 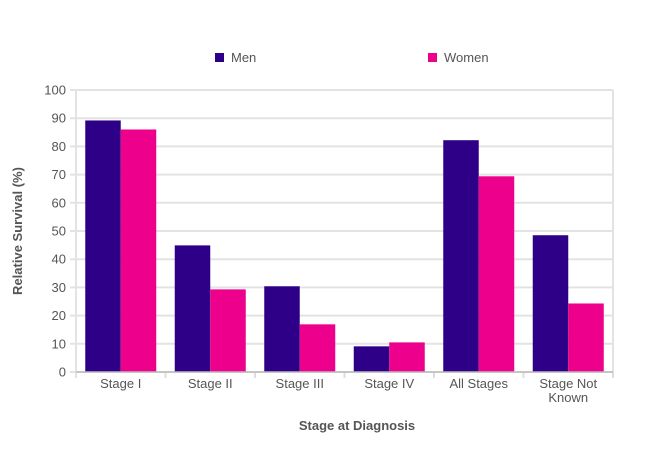 What do you see at coordinates (352, 57) in the screenshot?
I see `legend: Men Women` at bounding box center [352, 57].